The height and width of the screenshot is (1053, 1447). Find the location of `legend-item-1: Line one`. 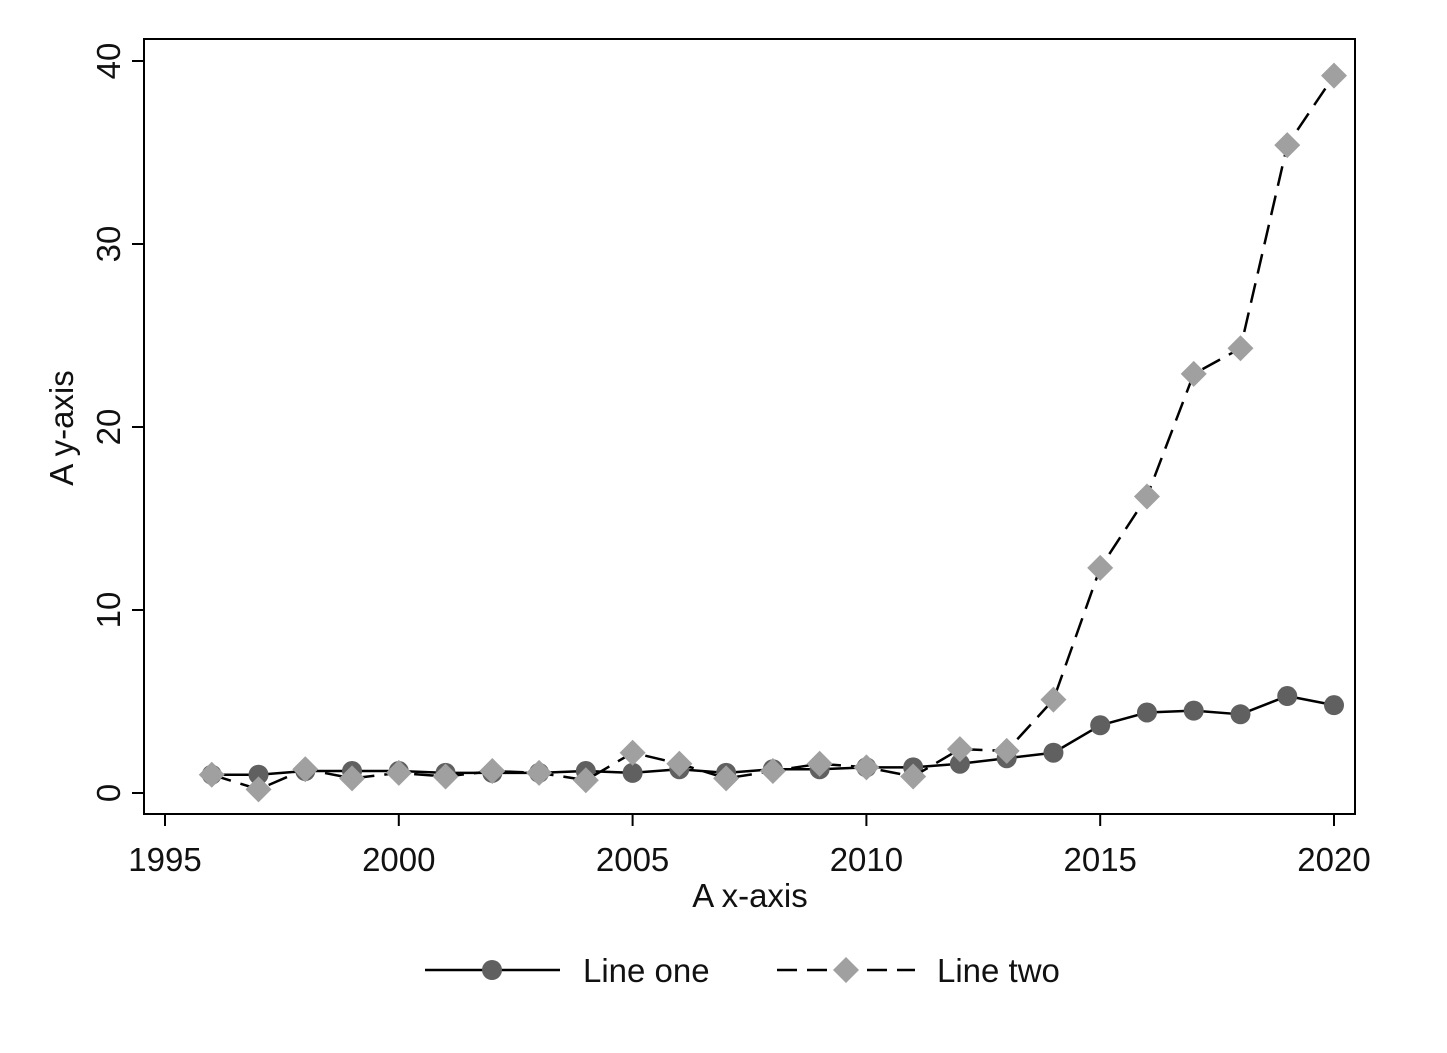

legend-item-1: Line one is located at coordinates (567, 970).